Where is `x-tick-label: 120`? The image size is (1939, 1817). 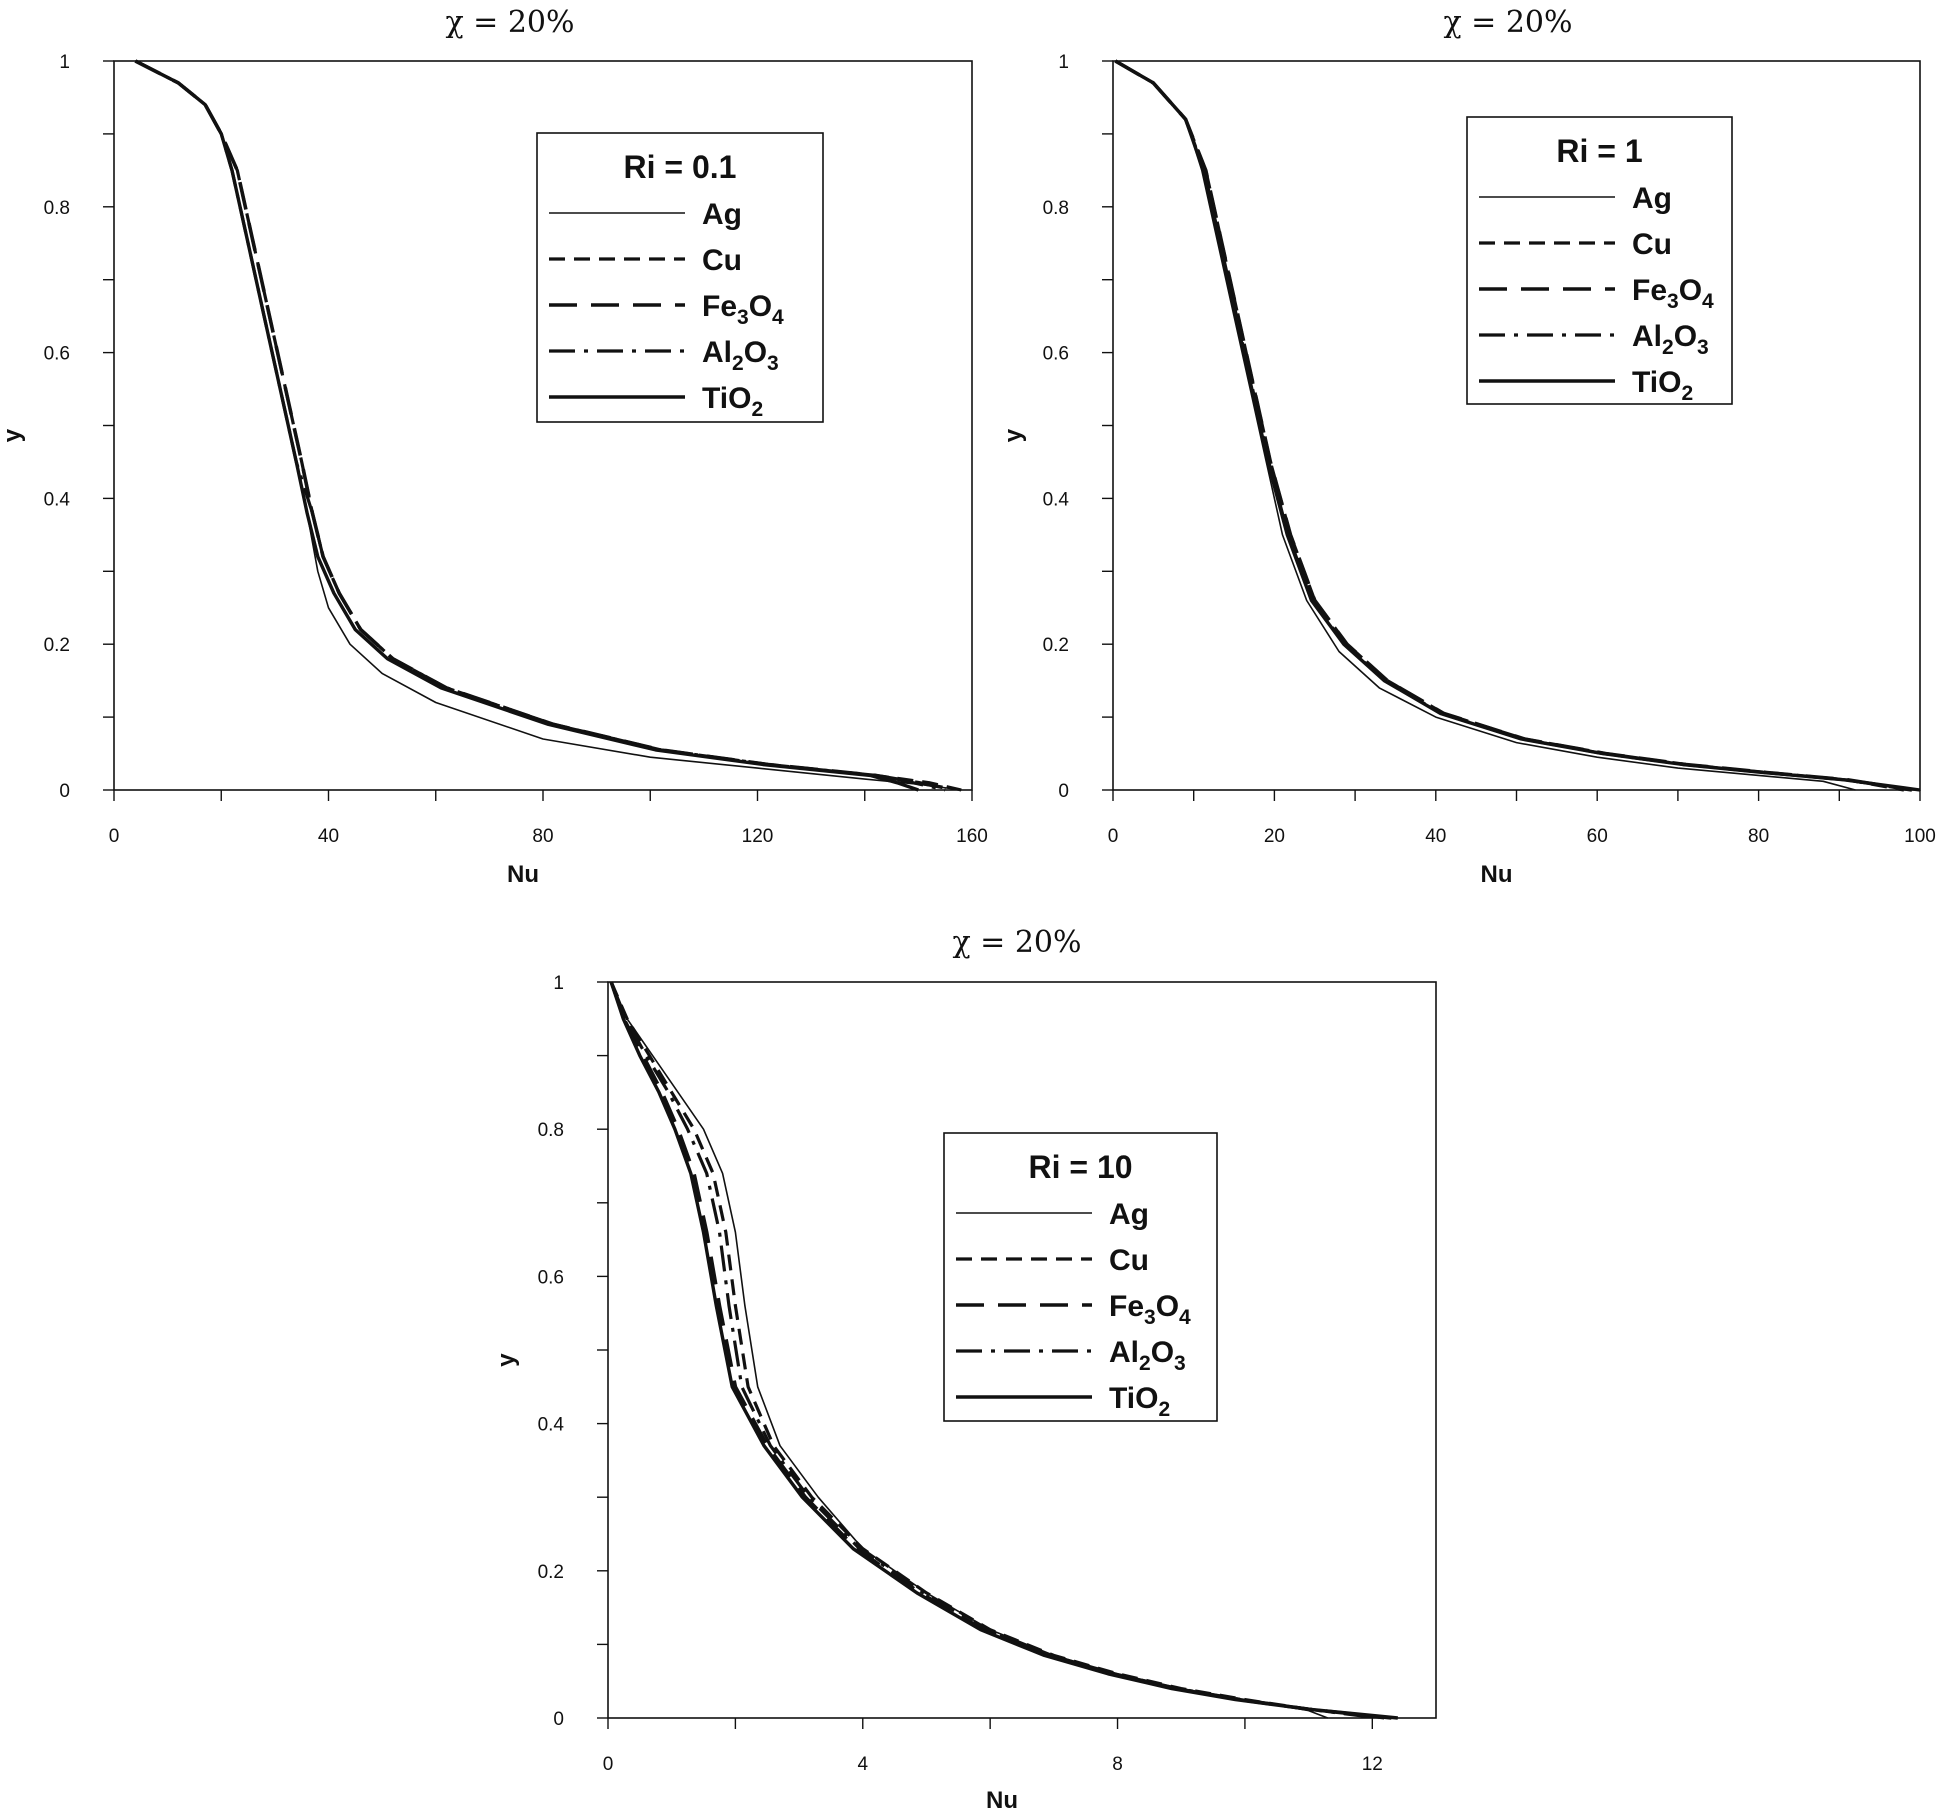 x-tick-label: 120 is located at coordinates (758, 836).